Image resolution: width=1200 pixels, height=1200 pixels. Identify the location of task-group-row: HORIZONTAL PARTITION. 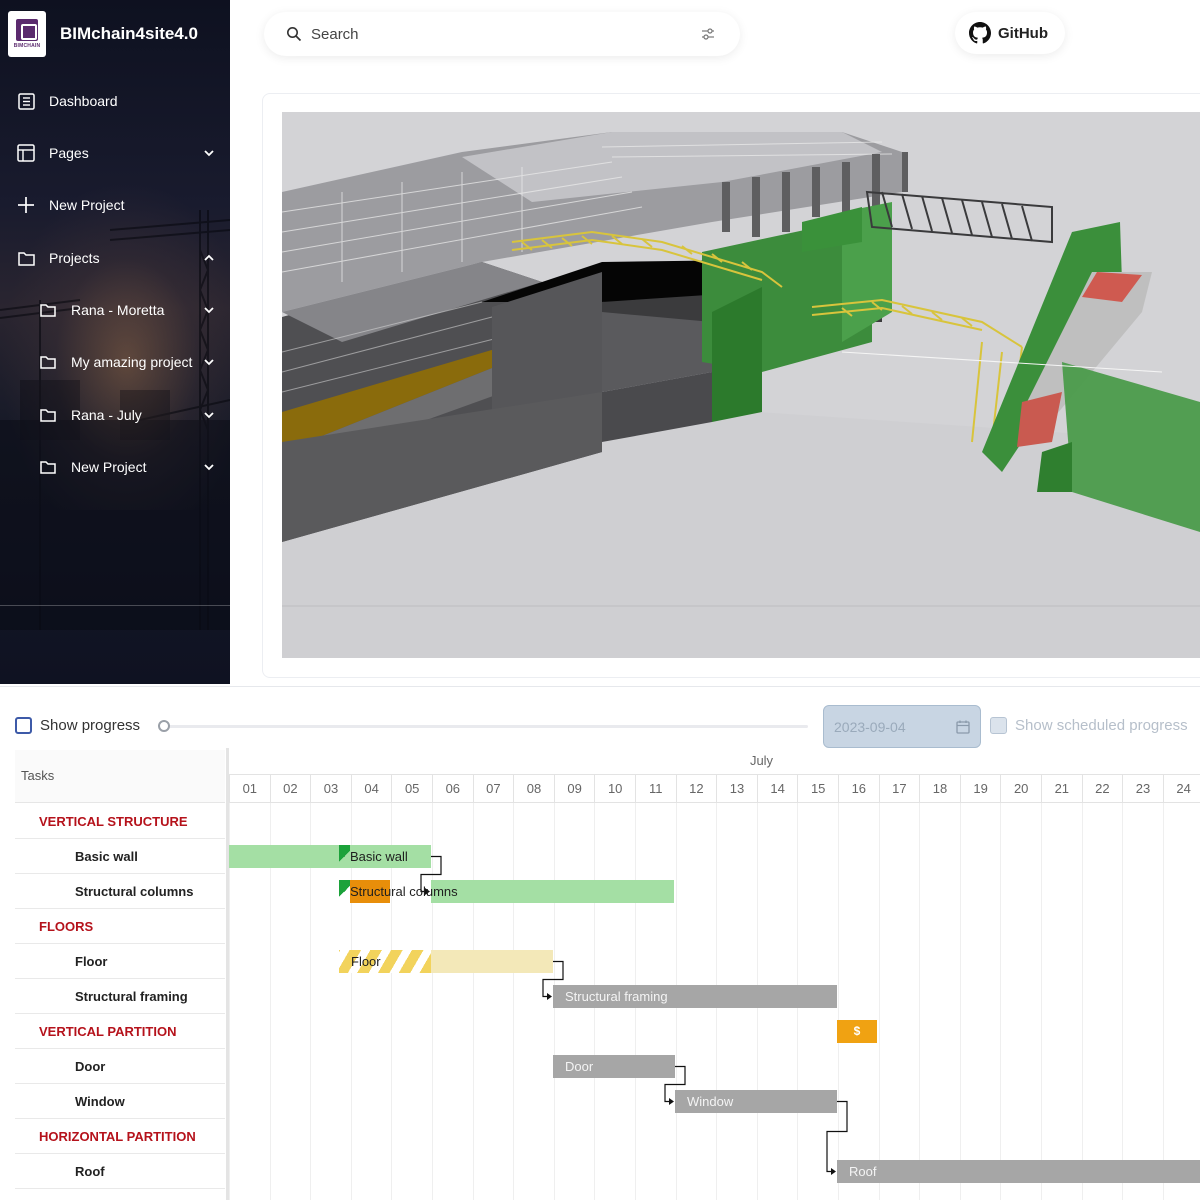
(120, 1136).